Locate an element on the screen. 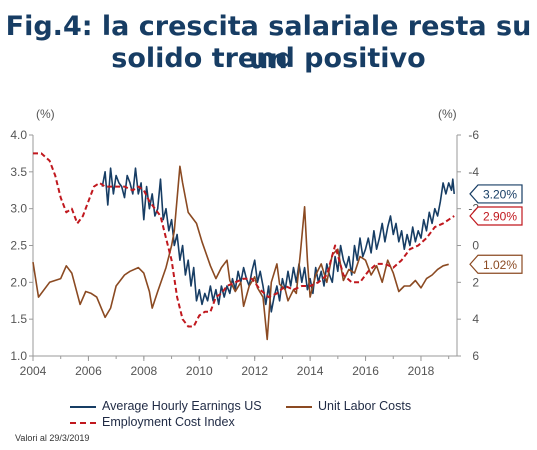 This screenshot has height=450, width=537. end-label-box-ulc is located at coordinates (496, 264).